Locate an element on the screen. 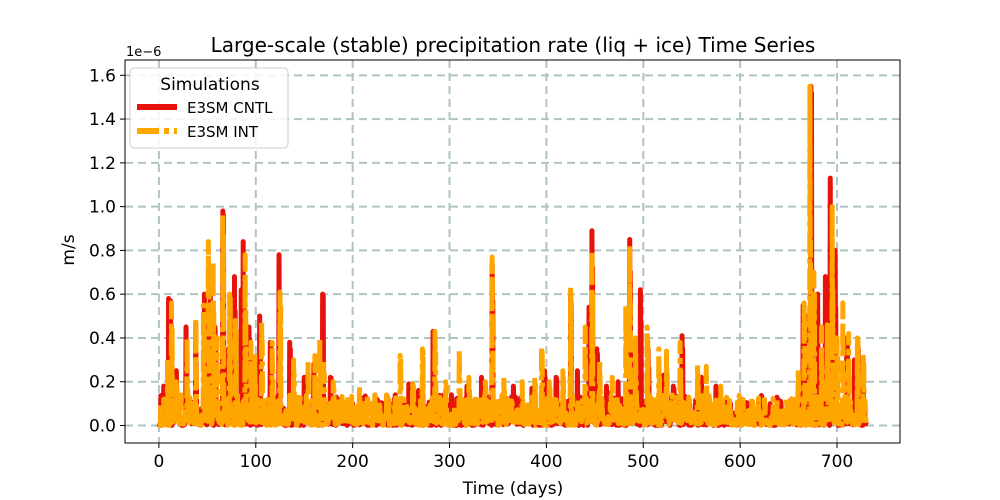 The width and height of the screenshot is (1000, 500). legend: Simulations E3SM CNTL E3SM INT is located at coordinates (209, 108).